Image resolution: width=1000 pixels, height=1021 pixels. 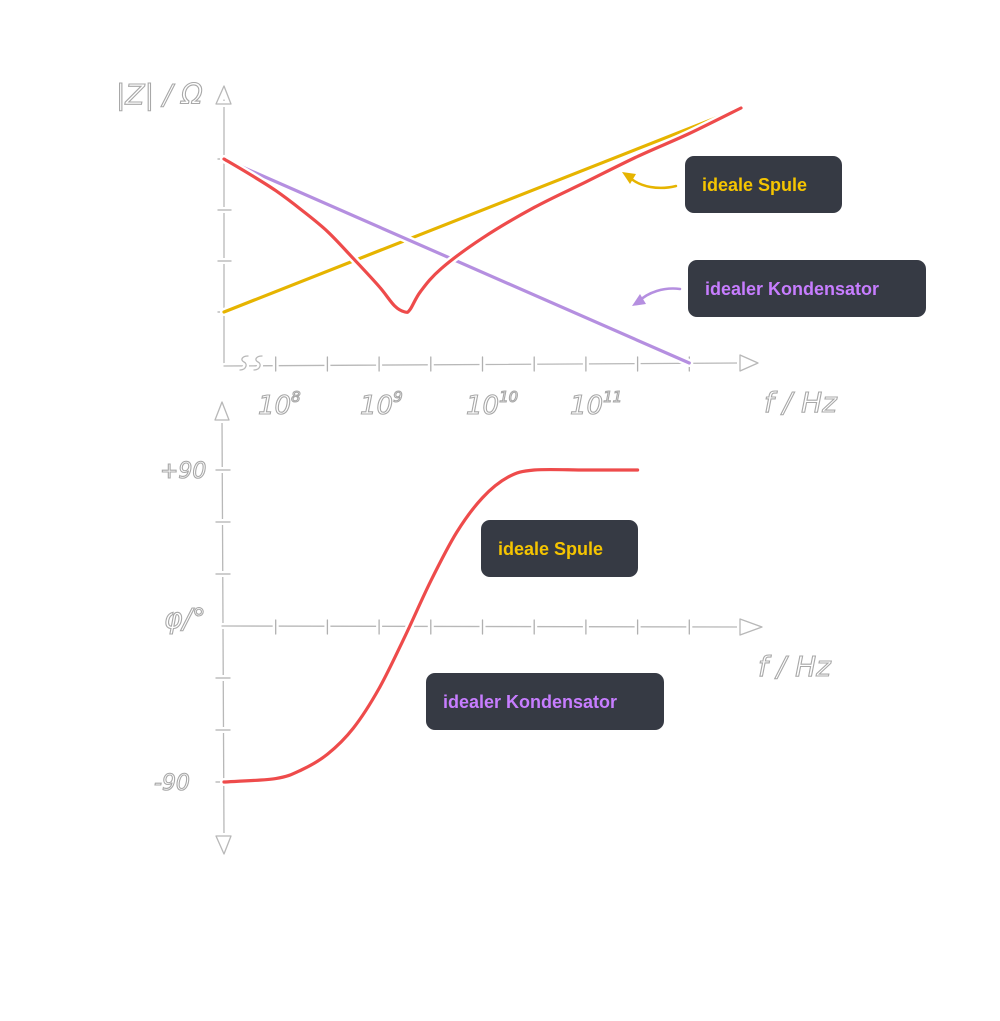 I want to click on impedance-xlabel-halo: f / Hz, so click(x=801, y=402).